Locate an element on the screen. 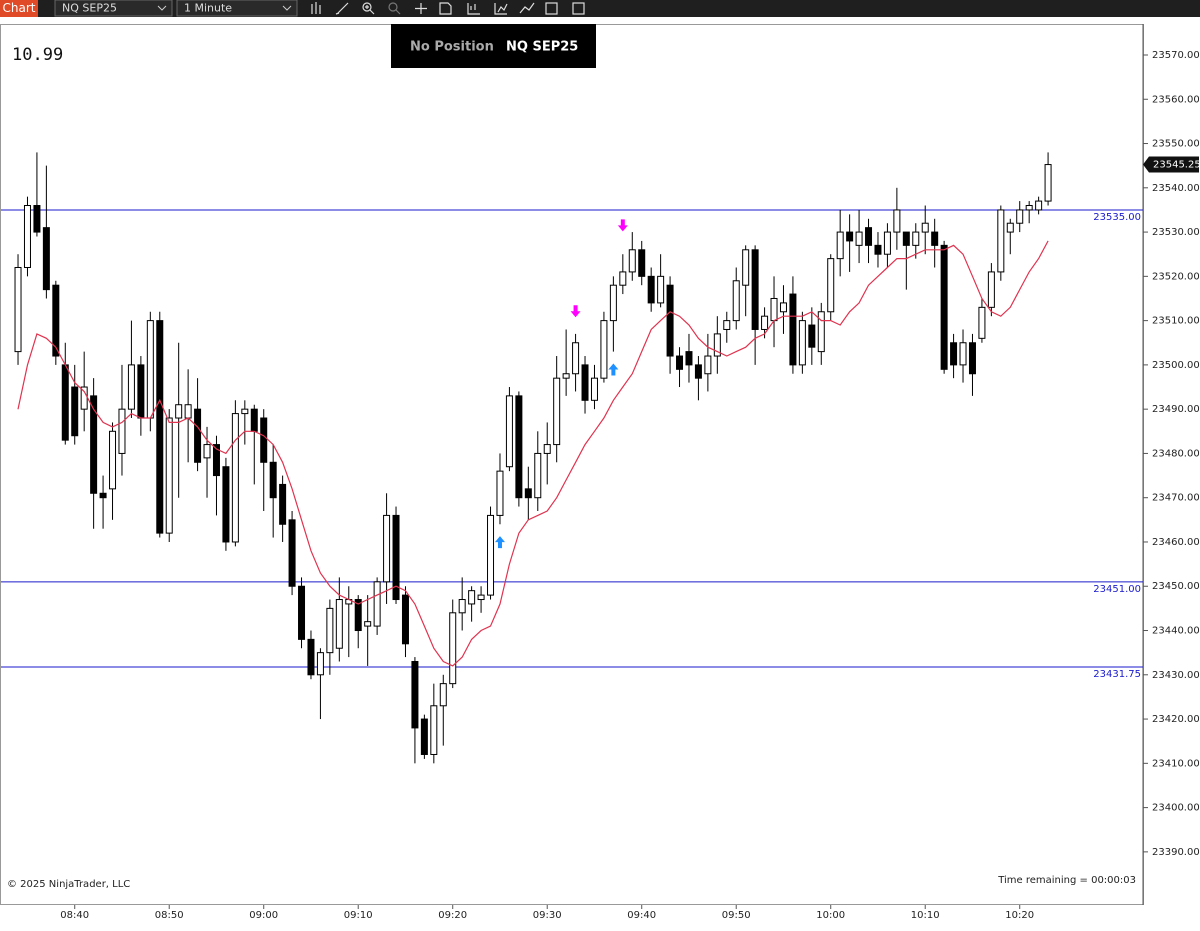  x-tick-label: 10:10 is located at coordinates (925, 915).